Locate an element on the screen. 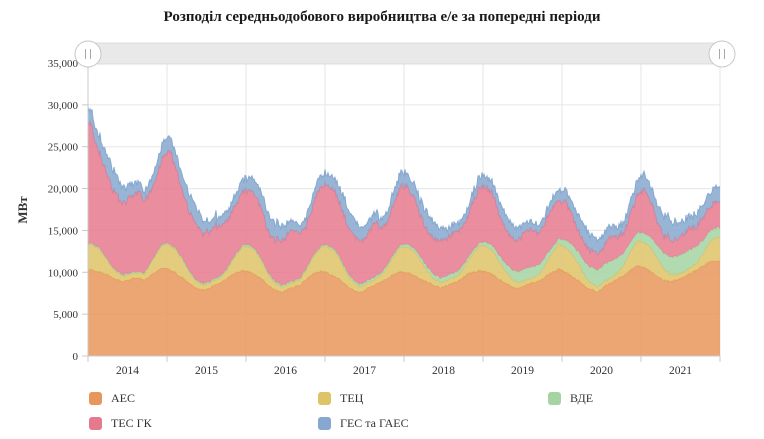 Image resolution: width=764 pixels, height=439 pixels. x-axis-year-label: 2021 is located at coordinates (680, 371).